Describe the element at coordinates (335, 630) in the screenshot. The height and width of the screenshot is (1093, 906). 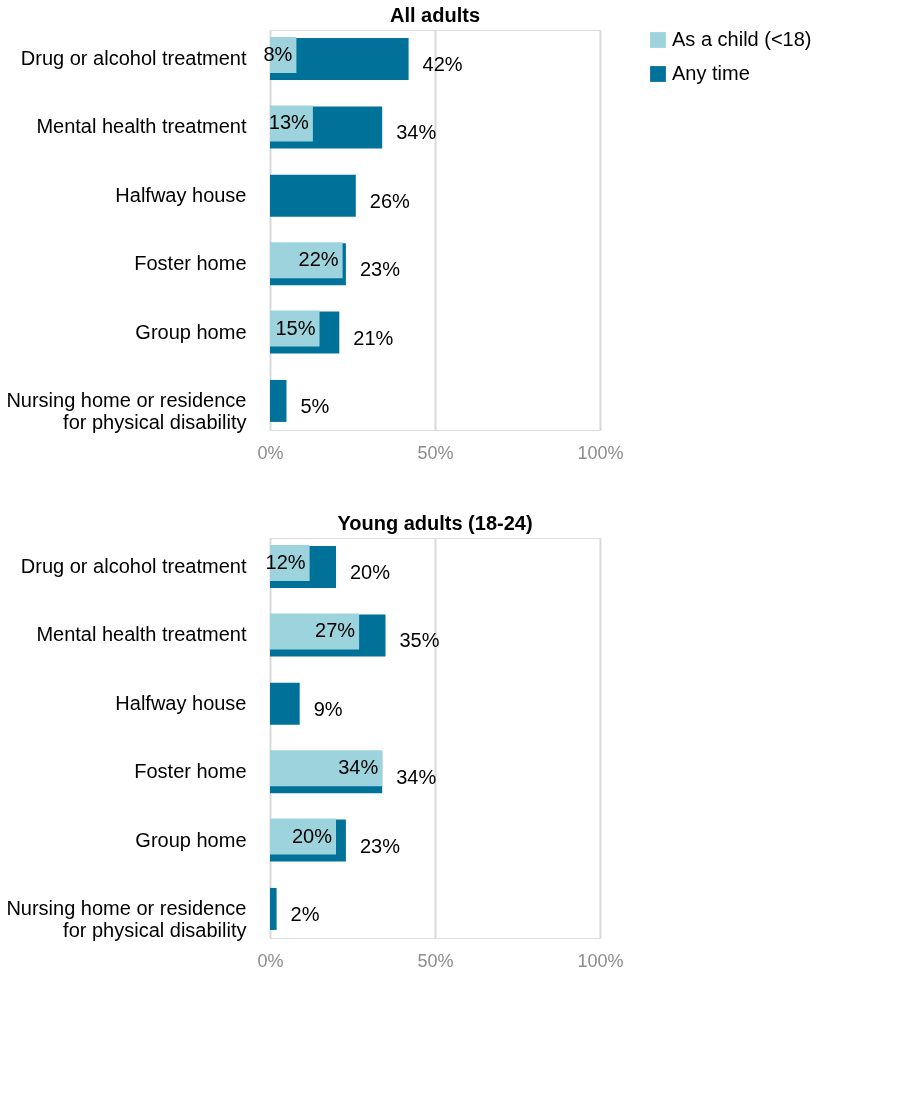
I see `data-label: 27%` at that location.